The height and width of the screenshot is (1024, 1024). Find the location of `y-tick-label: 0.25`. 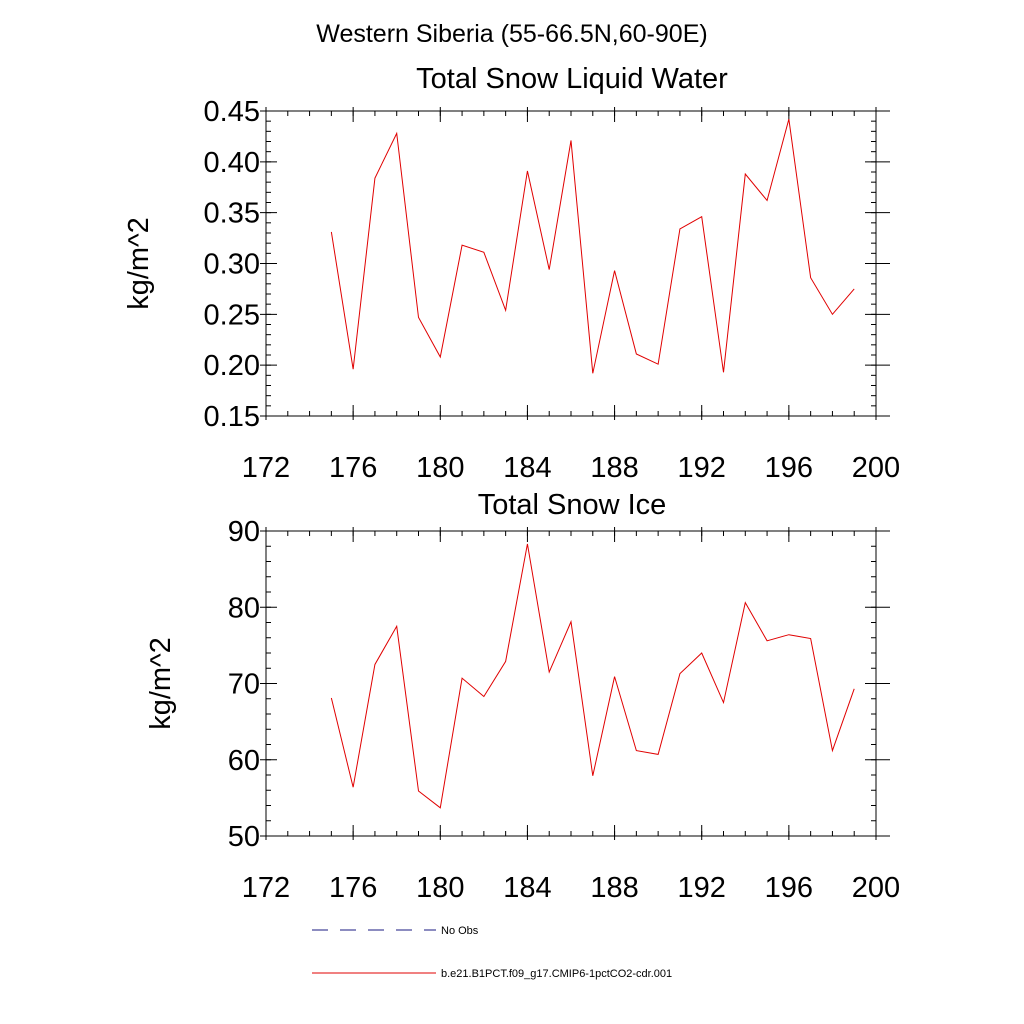

y-tick-label: 0.25 is located at coordinates (232, 315).